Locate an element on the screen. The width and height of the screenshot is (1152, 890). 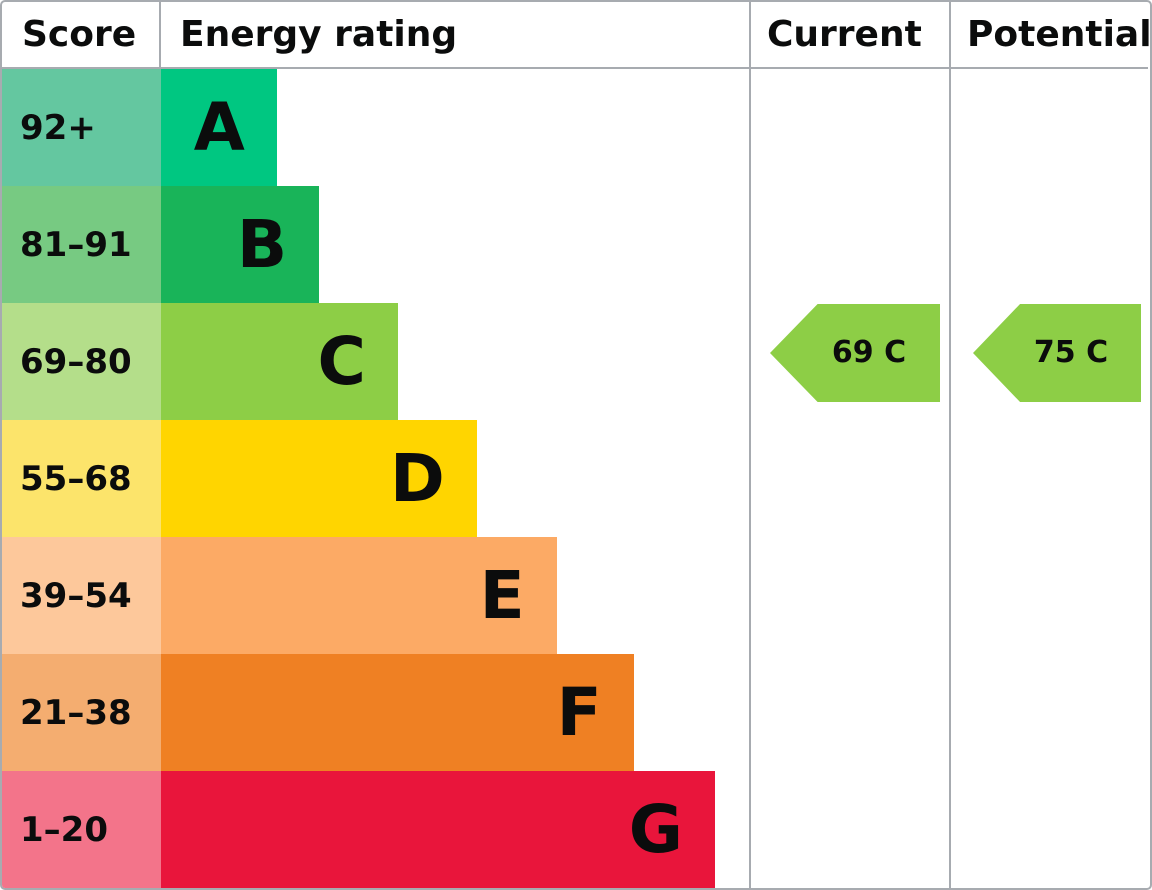
band-letter-c: C is located at coordinates (341, 361).